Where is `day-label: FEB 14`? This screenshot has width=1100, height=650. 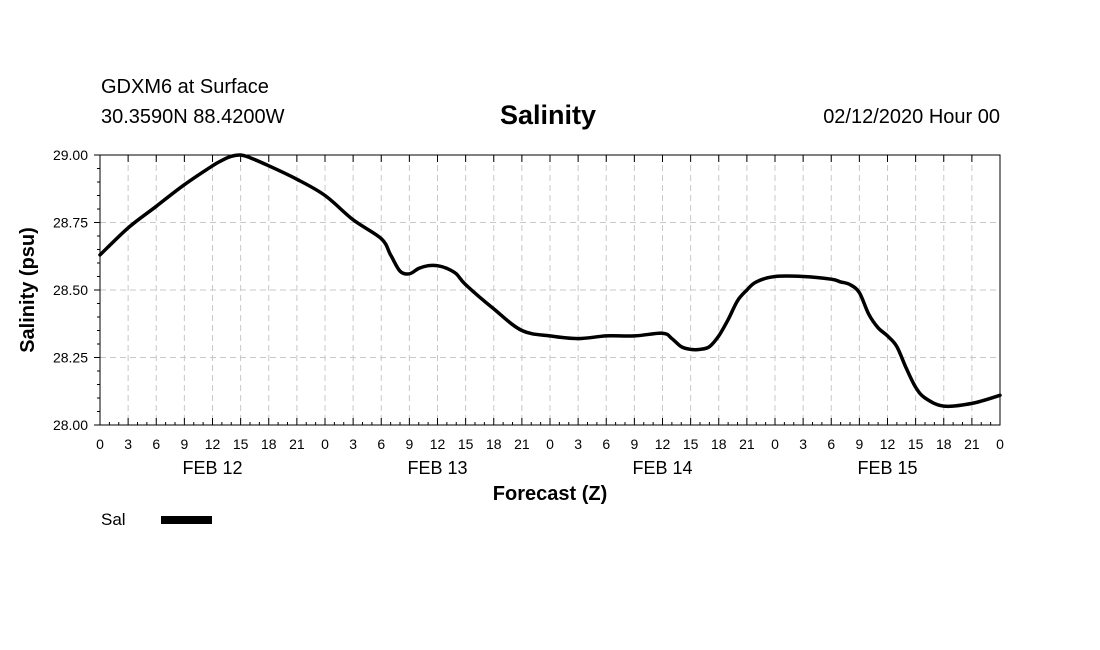
day-label: FEB 14 is located at coordinates (662, 468).